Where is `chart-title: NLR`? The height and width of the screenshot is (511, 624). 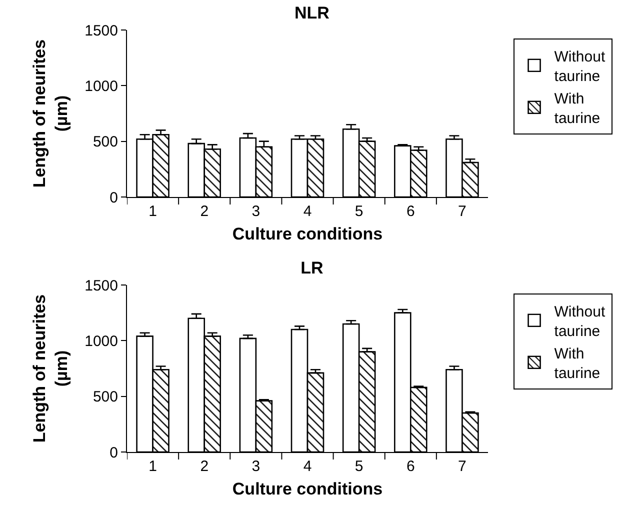
chart-title: NLR is located at coordinates (312, 12).